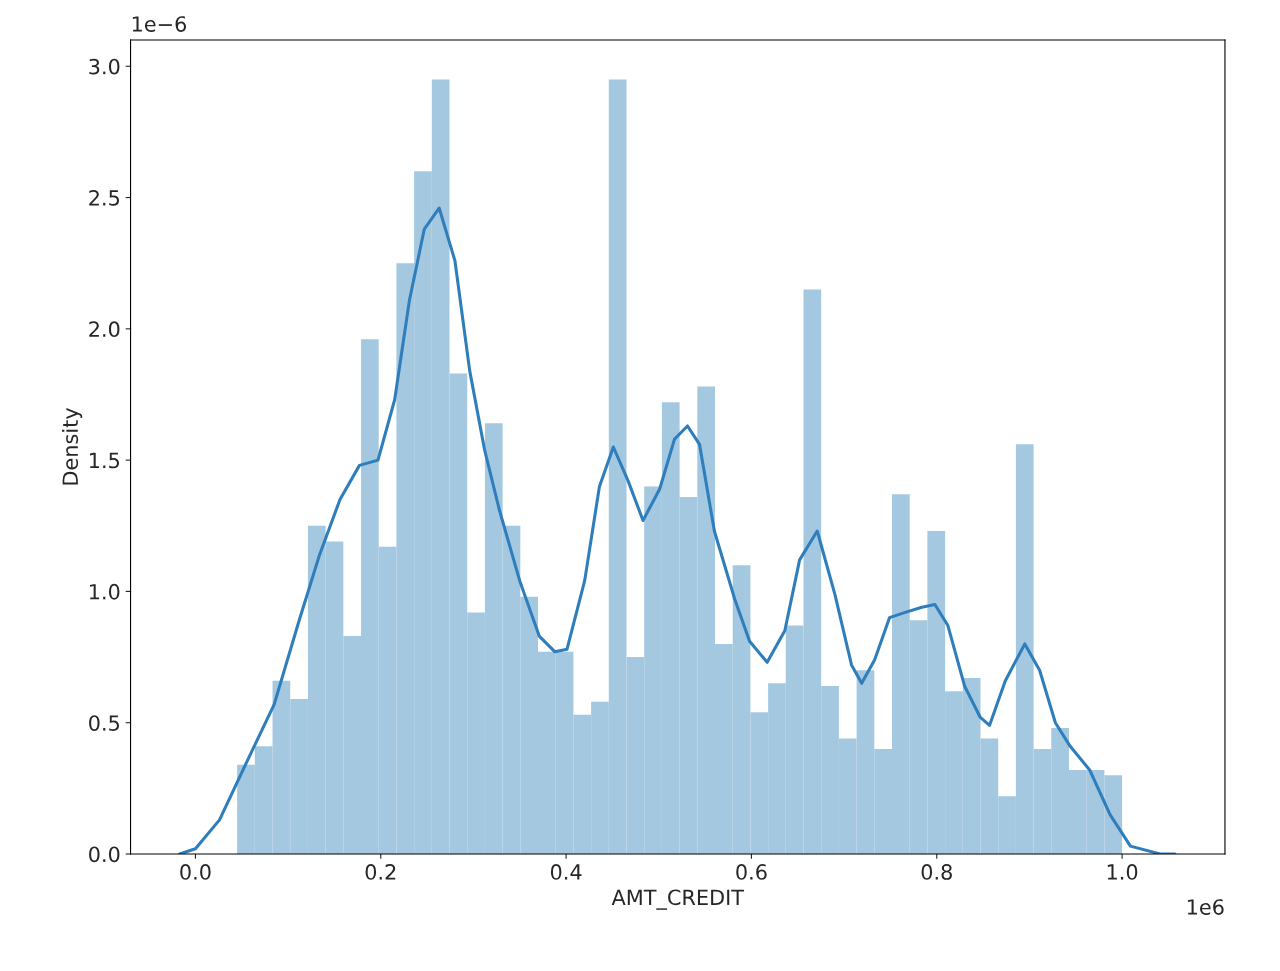 The height and width of the screenshot is (971, 1280). Describe the element at coordinates (104, 198) in the screenshot. I see `y-tick-label: 2.5` at that location.